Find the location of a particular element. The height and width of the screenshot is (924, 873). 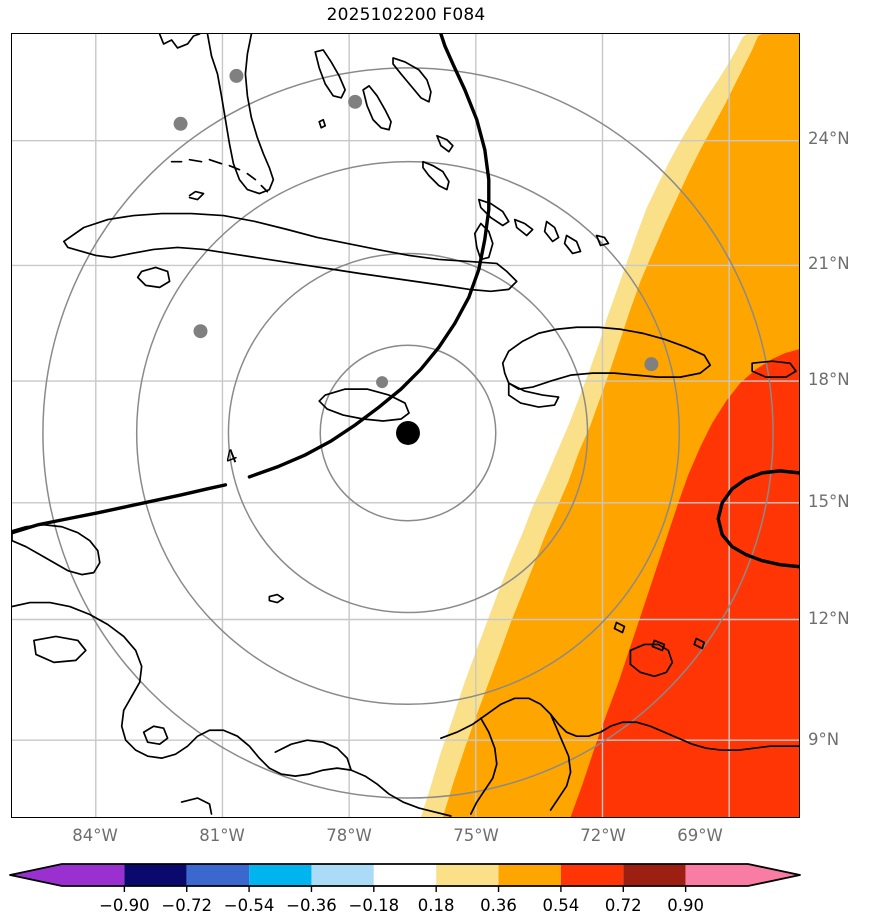

coastline-aruba is located at coordinates (619, 627).